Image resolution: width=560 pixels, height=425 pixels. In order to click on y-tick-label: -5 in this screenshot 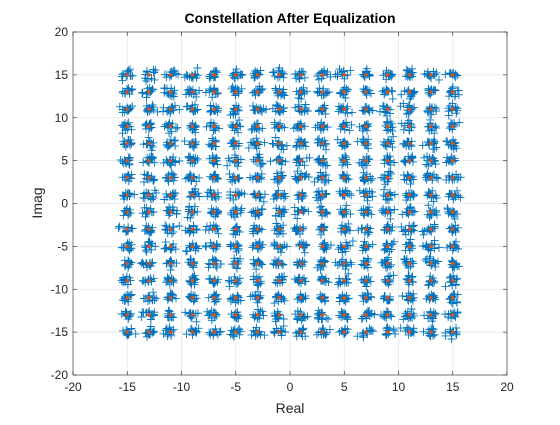, I will do `click(62, 246)`.